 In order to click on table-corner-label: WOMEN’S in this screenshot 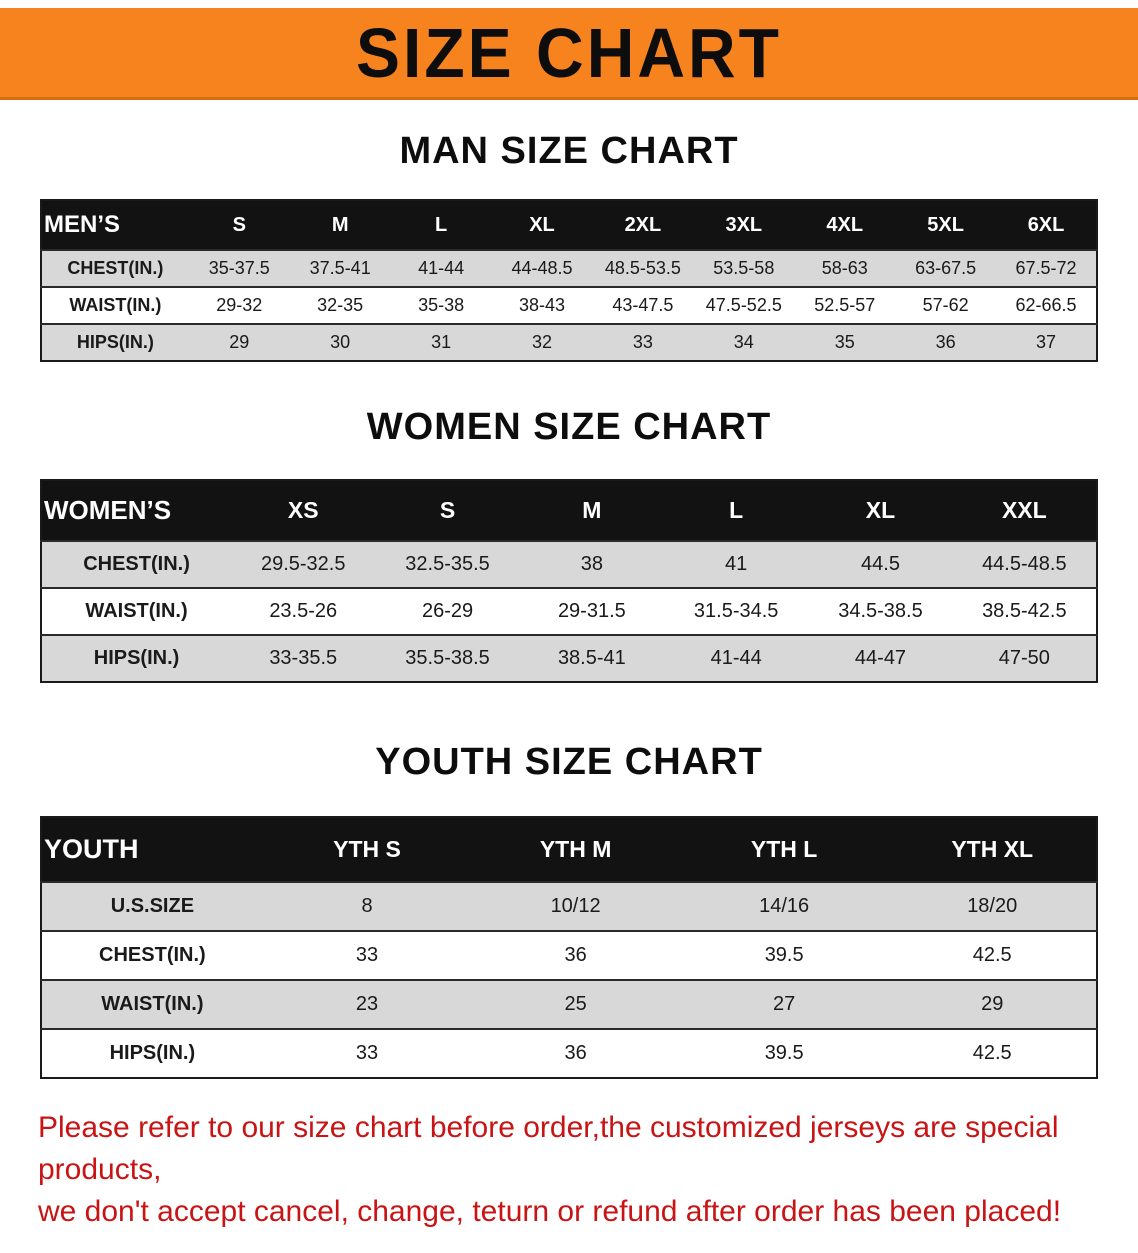, I will do `click(108, 510)`.